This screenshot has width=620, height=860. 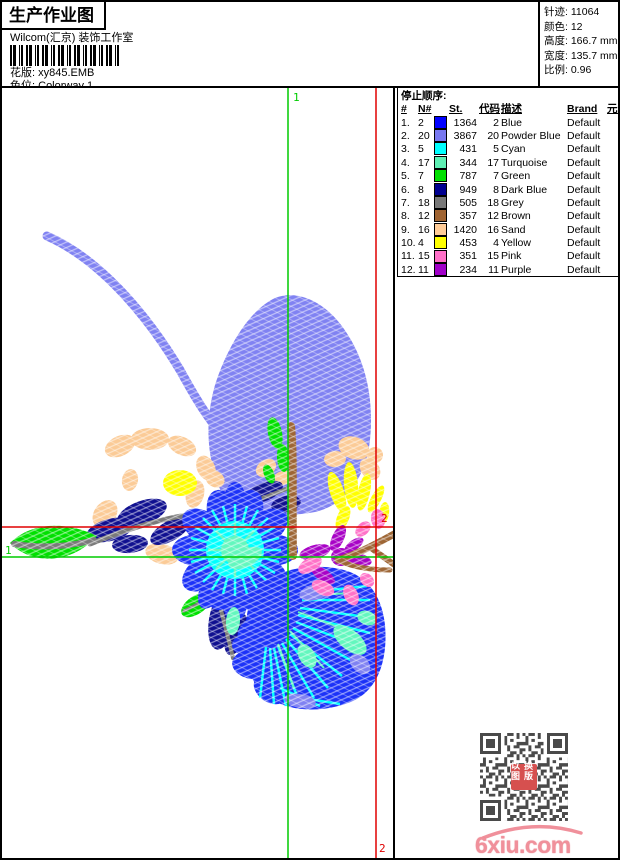 What do you see at coordinates (496, 243) in the screenshot?
I see `row-code: 4` at bounding box center [496, 243].